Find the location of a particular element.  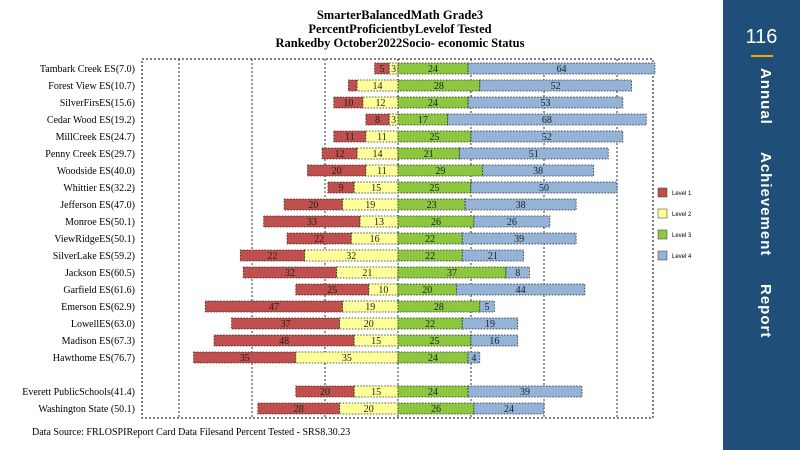

report-name-vertical: Annual Achievement Report is located at coordinates (762, 203).